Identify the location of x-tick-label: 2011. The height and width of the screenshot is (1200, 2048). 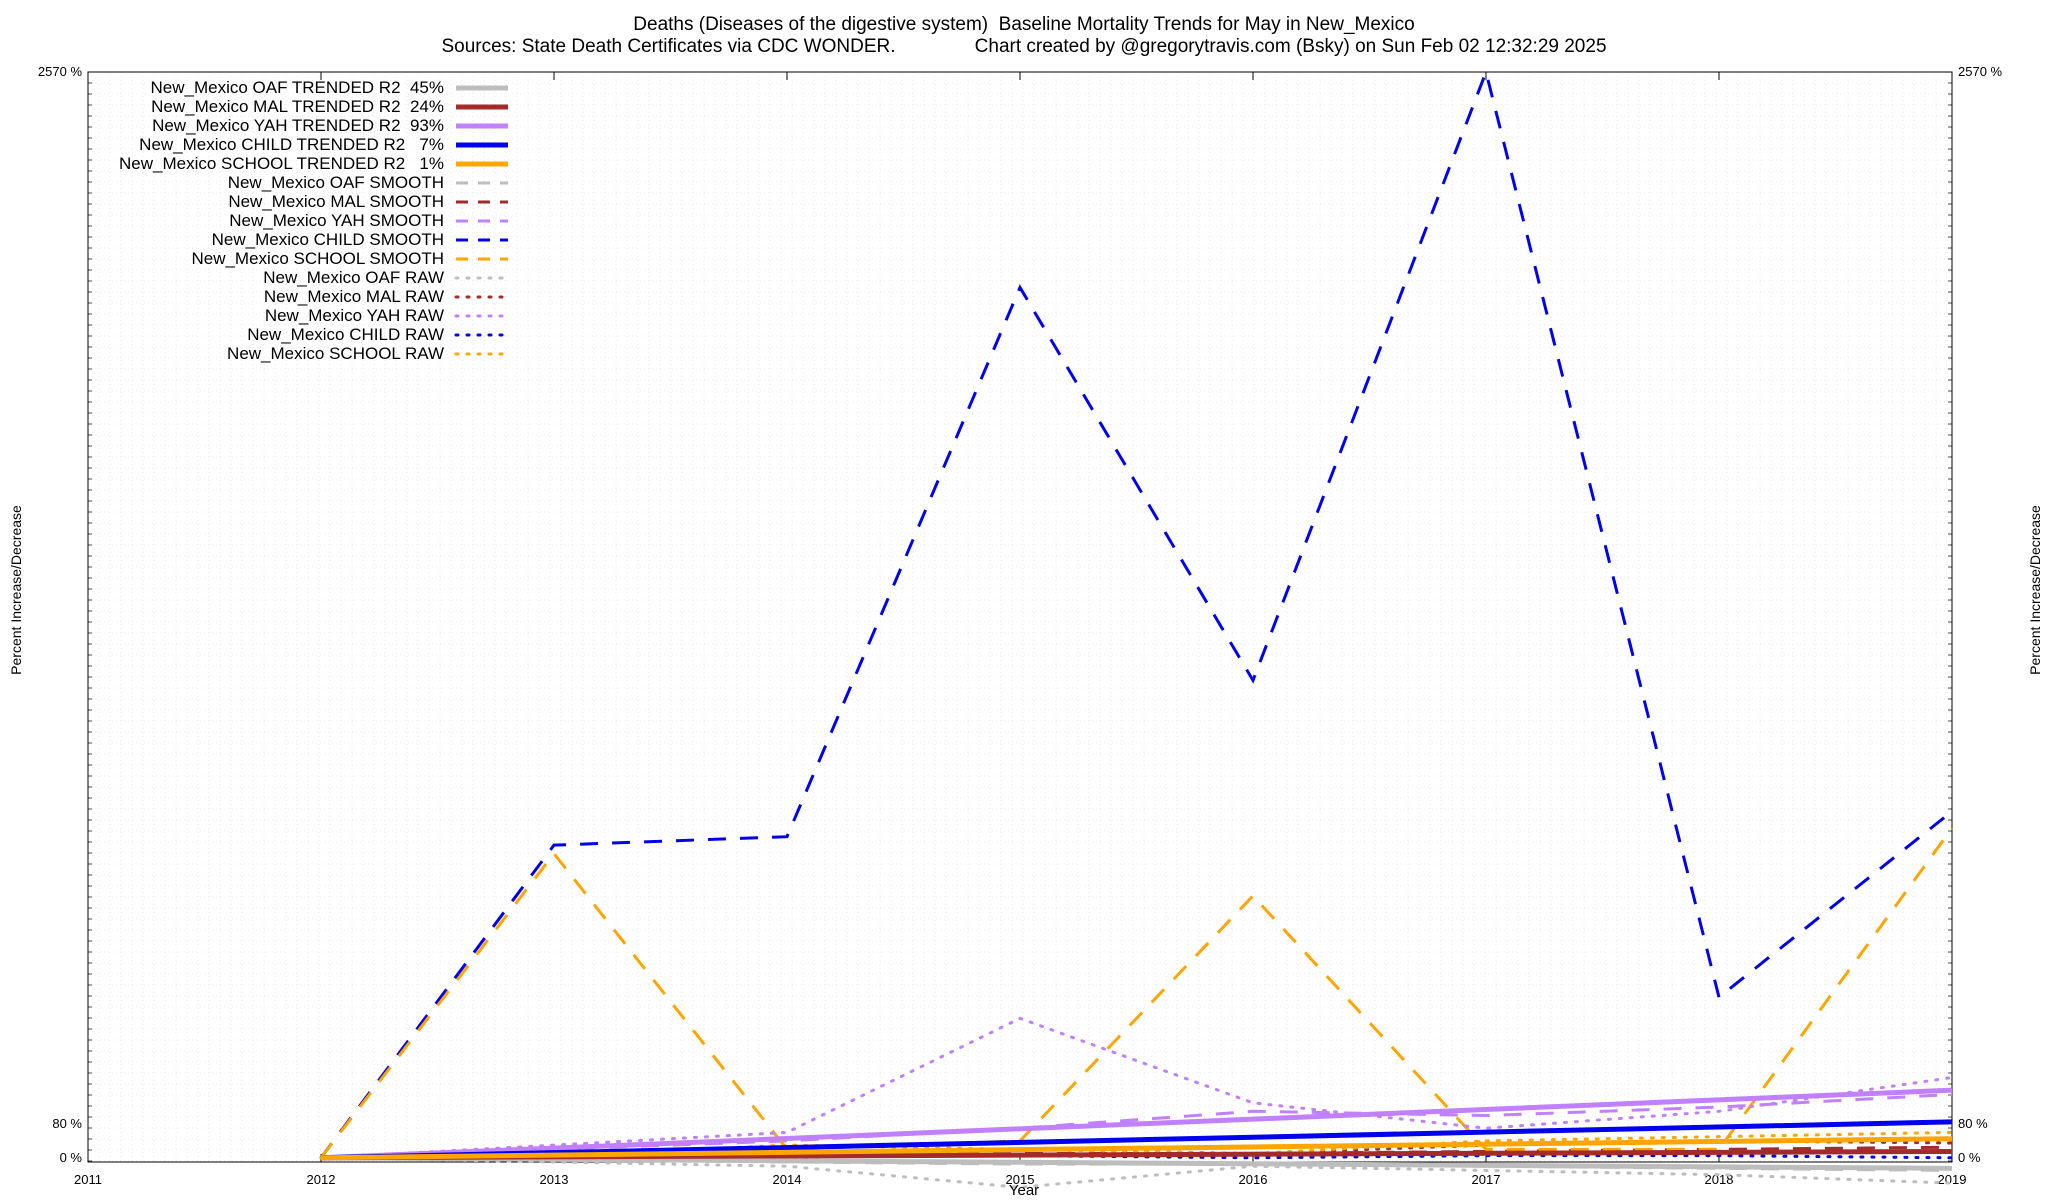
(88, 1179).